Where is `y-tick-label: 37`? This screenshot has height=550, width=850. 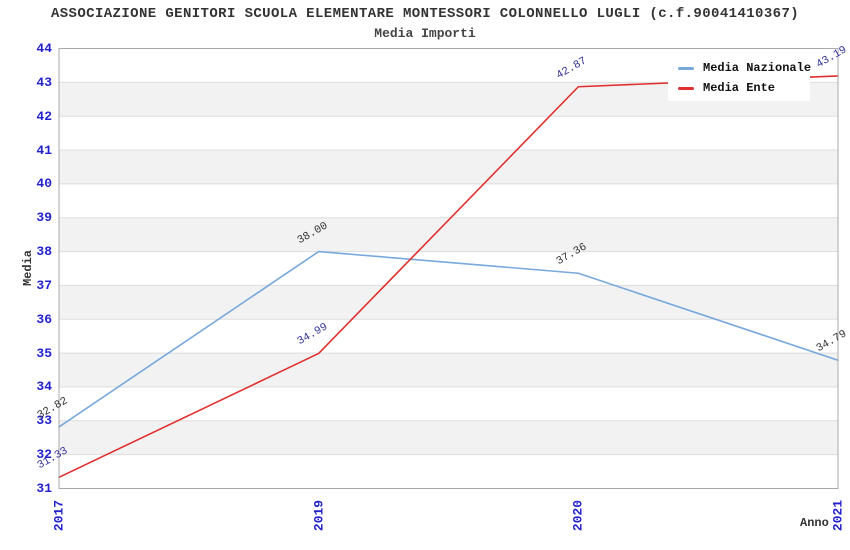 y-tick-label: 37 is located at coordinates (44, 285).